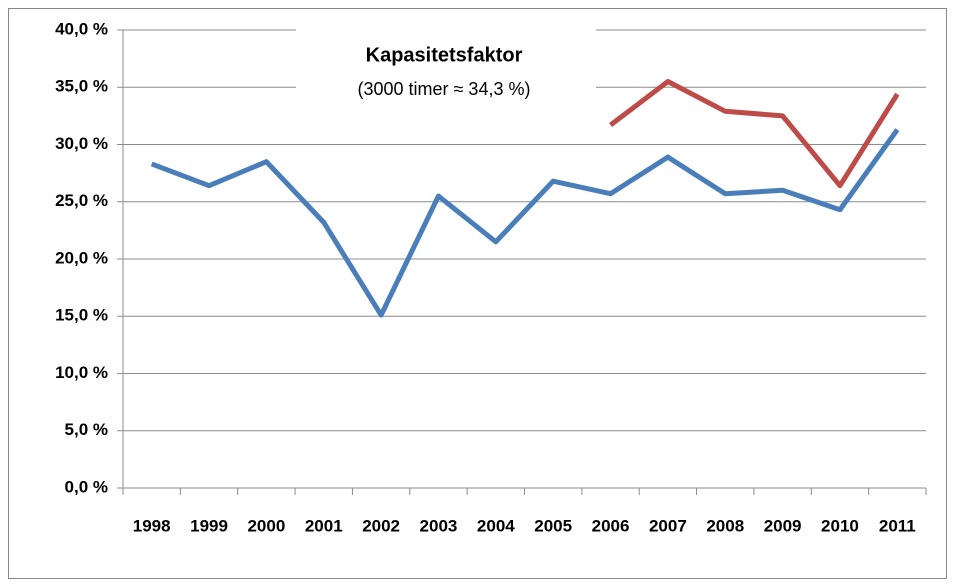 The height and width of the screenshot is (585, 956). What do you see at coordinates (439, 525) in the screenshot?
I see `x-tick-label: 2003` at bounding box center [439, 525].